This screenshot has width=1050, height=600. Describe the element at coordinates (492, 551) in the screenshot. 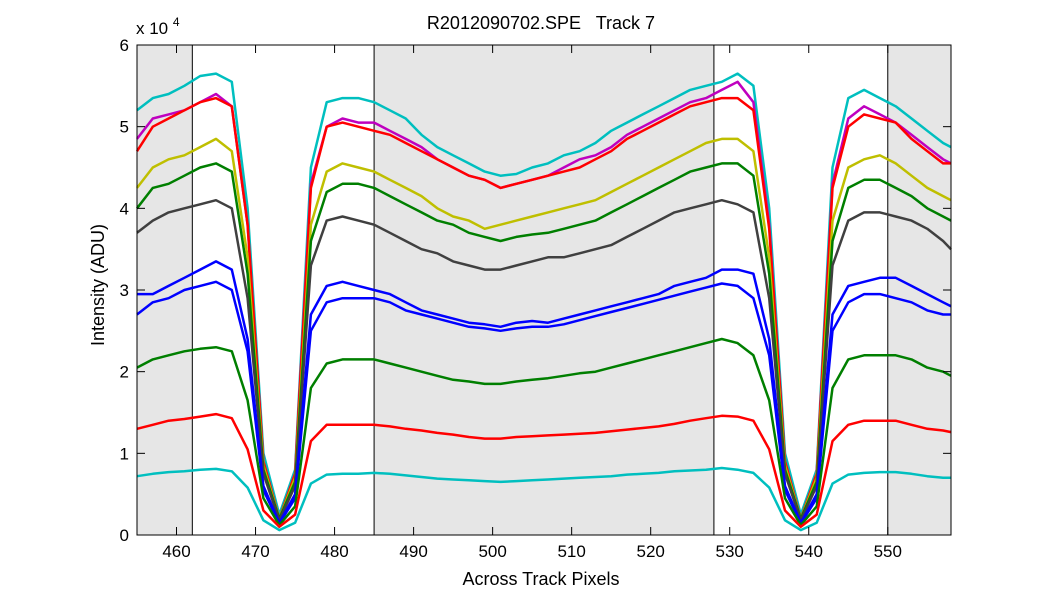

I see `x-tick-label: 500` at that location.